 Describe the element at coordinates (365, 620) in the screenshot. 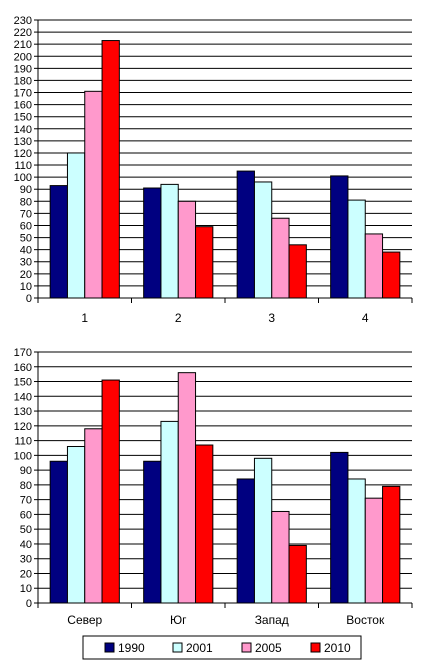

I see `category-label: Восток` at that location.